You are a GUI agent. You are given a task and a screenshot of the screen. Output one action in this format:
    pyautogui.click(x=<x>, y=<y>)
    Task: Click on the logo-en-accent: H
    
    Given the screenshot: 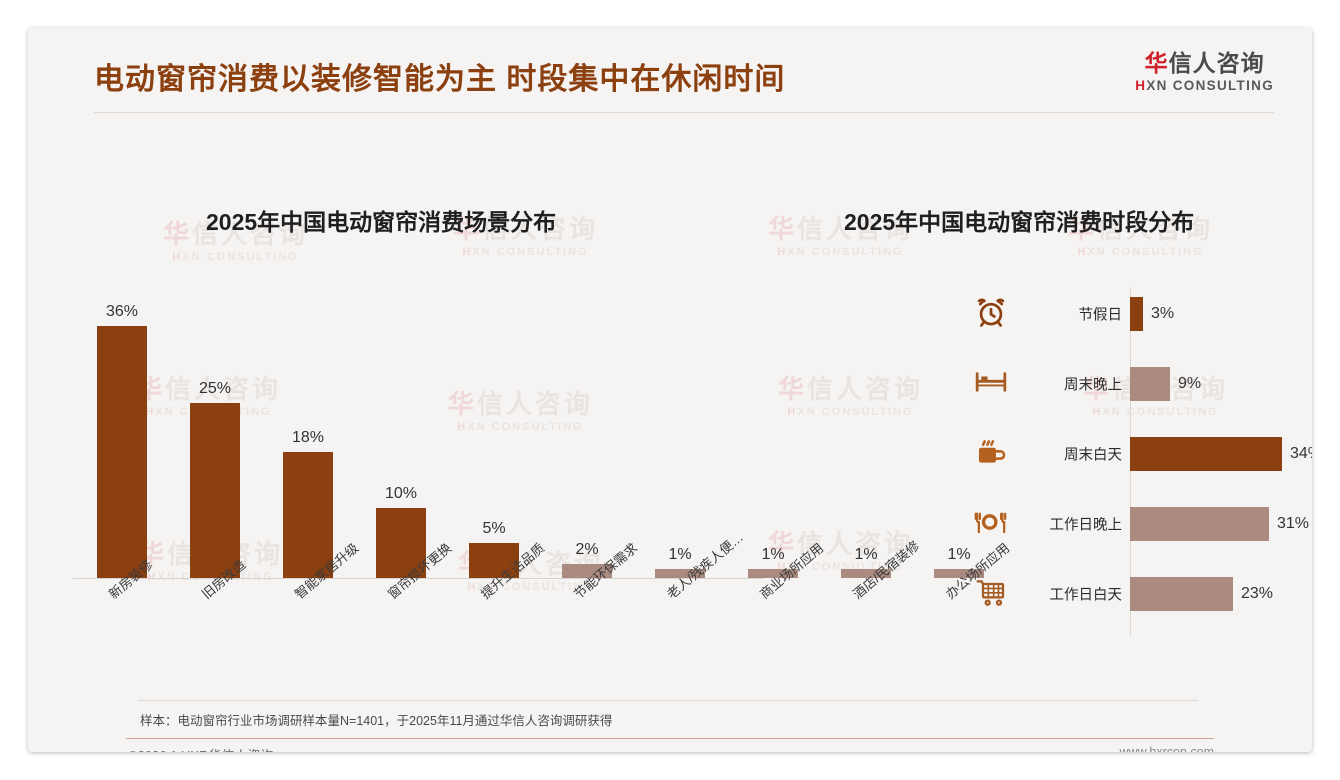 What is the action you would take?
    pyautogui.click(x=1141, y=86)
    